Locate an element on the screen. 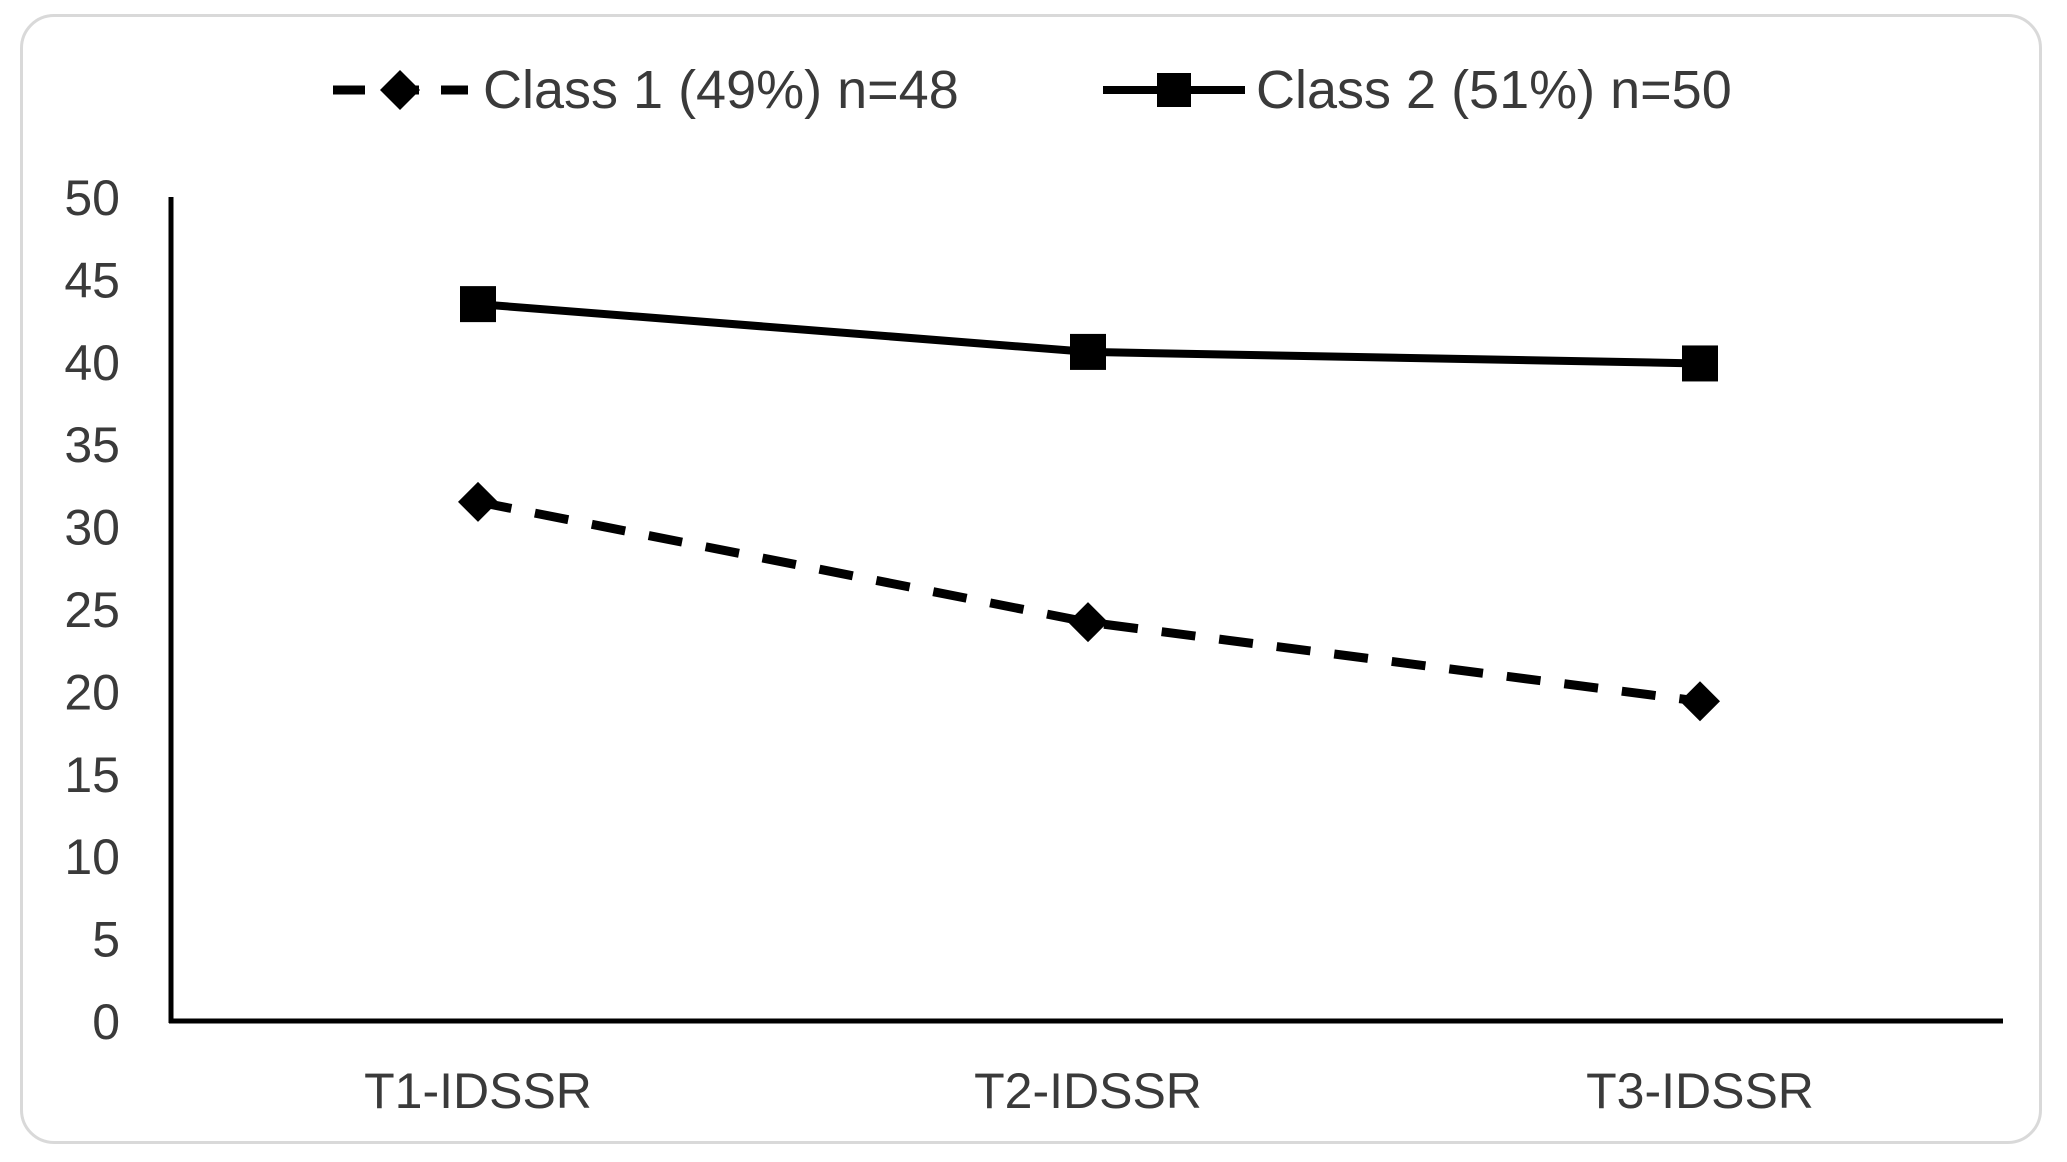 This screenshot has width=2067, height=1162. y-tick-label: 35 is located at coordinates (92, 445).